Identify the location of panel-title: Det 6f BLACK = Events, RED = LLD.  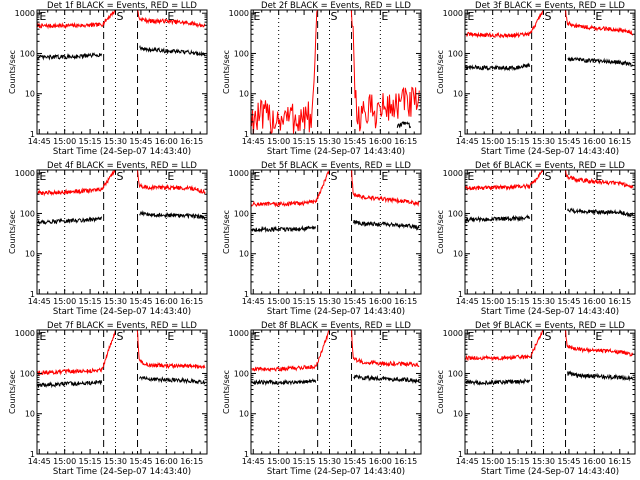
(550, 166).